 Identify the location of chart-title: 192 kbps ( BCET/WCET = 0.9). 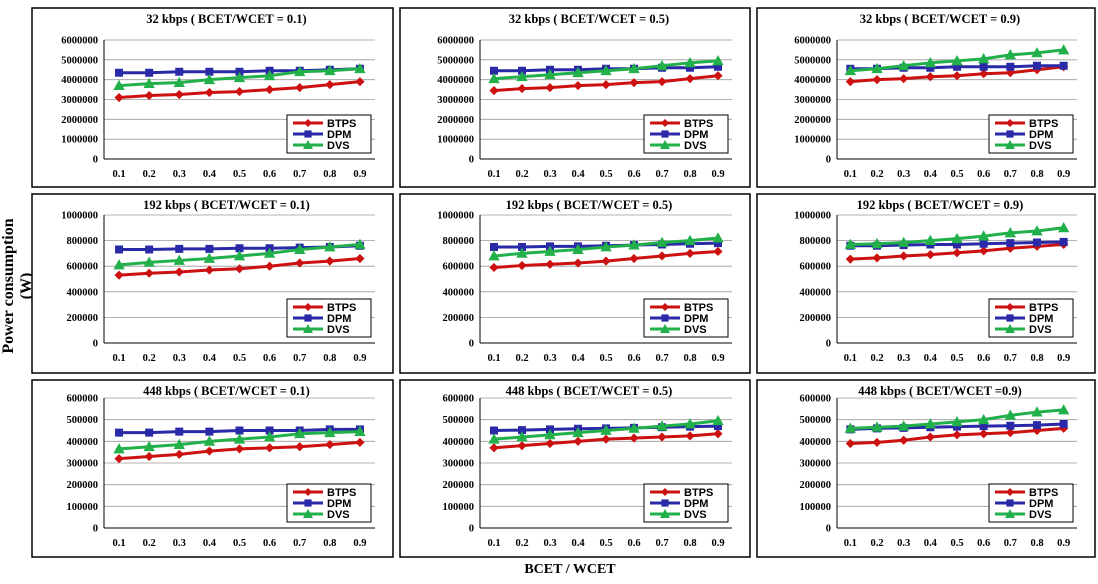
(940, 205).